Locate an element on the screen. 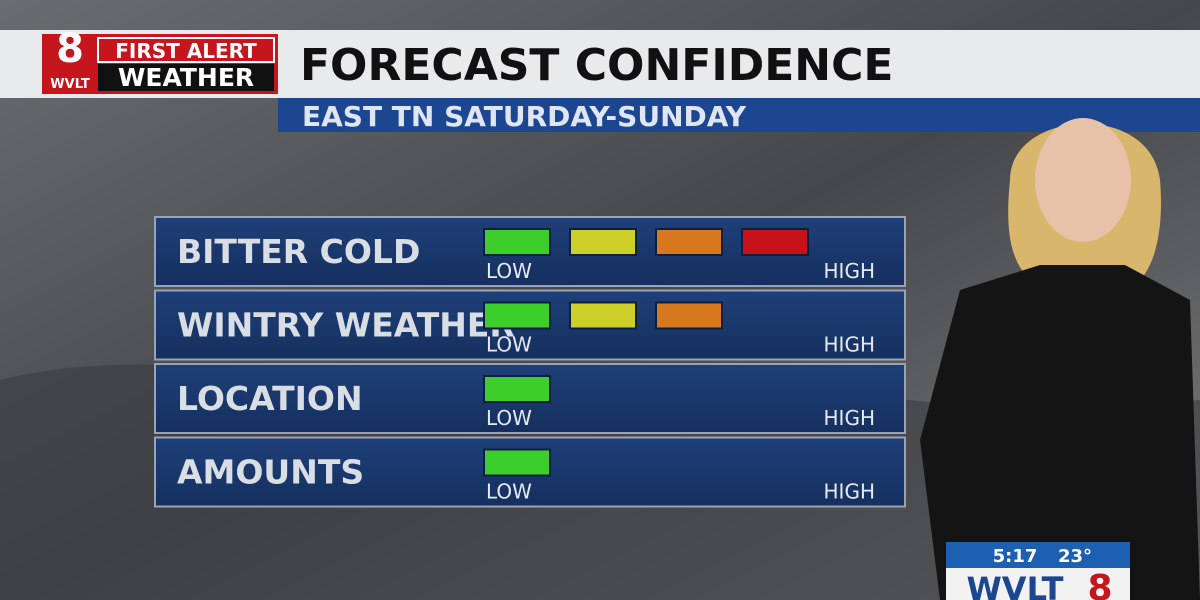  logo-line2: WEATHER is located at coordinates (186, 77).